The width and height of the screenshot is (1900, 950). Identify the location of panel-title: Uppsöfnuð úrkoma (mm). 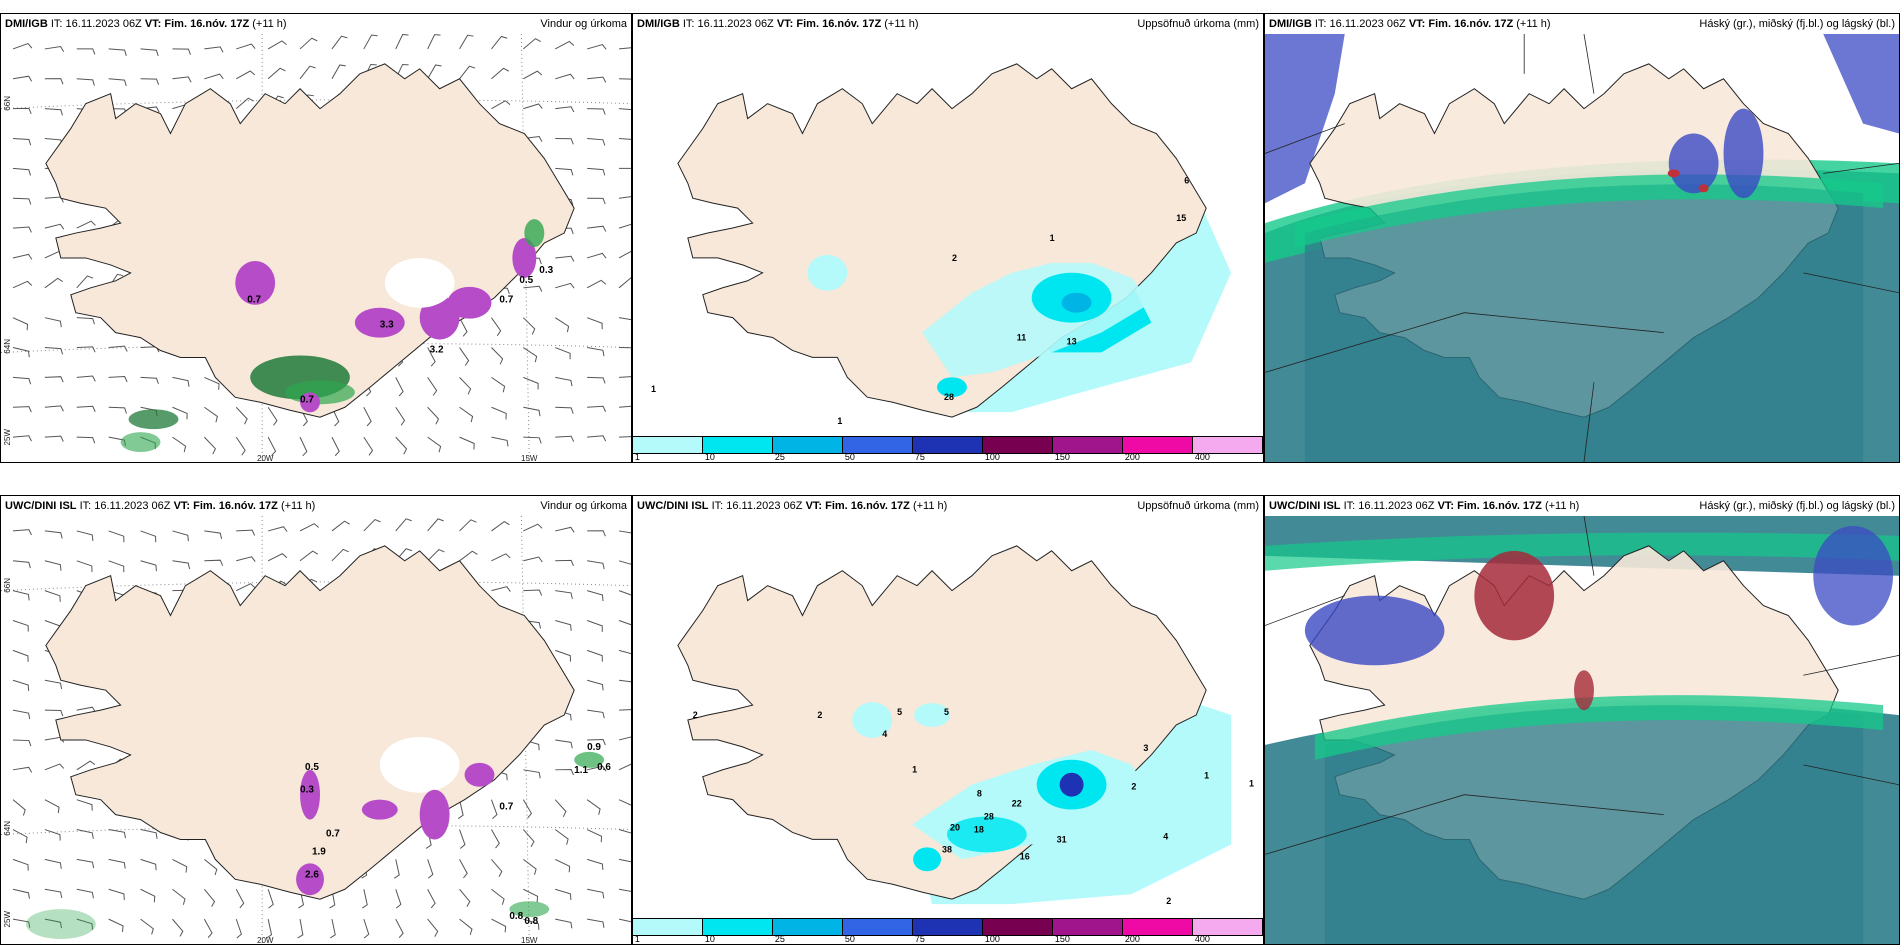
(1198, 24).